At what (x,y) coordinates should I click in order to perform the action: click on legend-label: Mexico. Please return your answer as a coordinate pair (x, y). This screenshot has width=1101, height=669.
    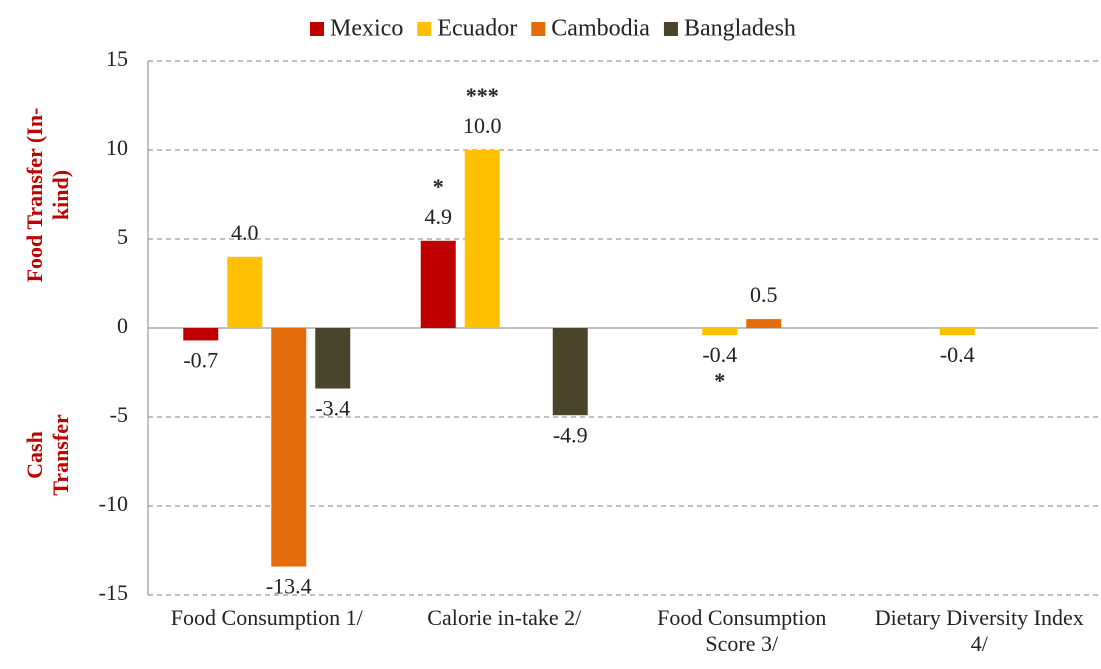
    Looking at the image, I should click on (366, 29).